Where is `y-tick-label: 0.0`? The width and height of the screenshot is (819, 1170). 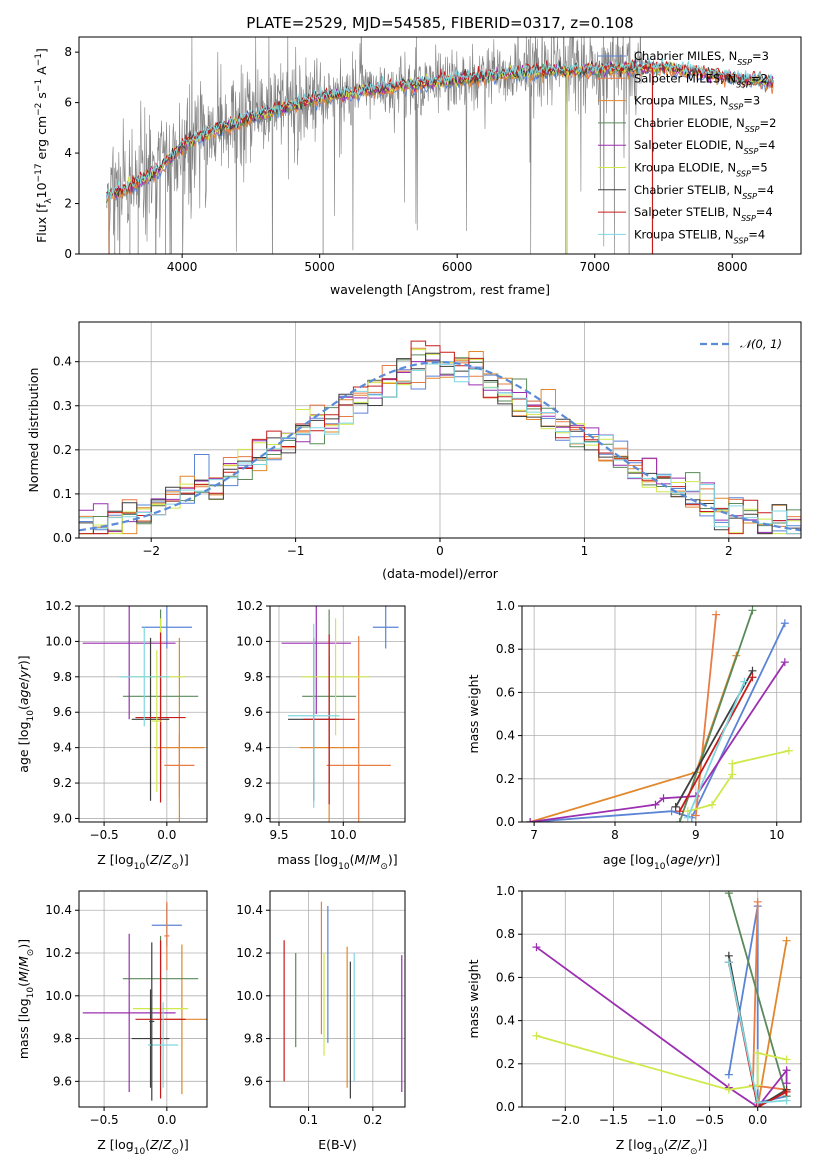 y-tick-label: 0.0 is located at coordinates (62, 538).